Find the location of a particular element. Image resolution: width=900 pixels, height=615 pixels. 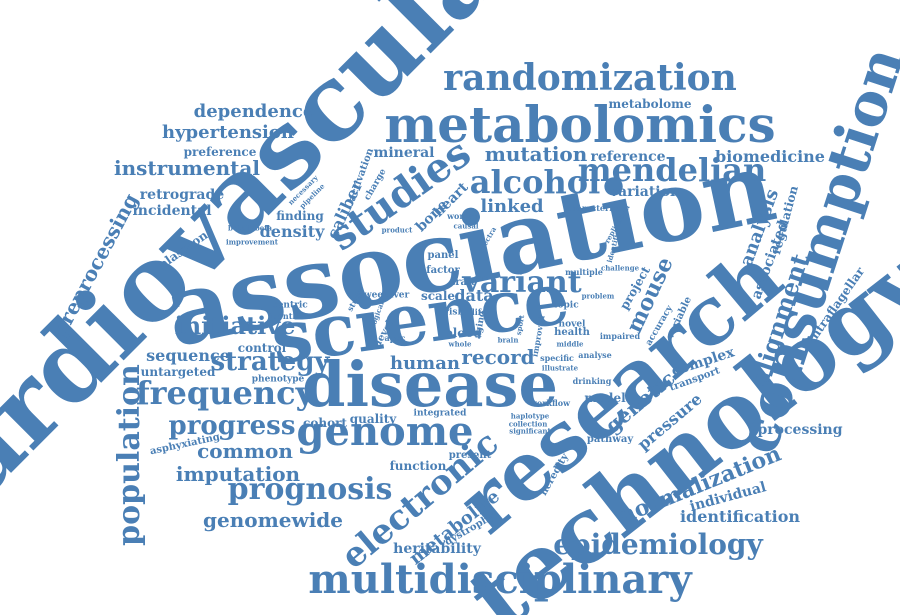

word-challenge: challenge is located at coordinates (620, 268).